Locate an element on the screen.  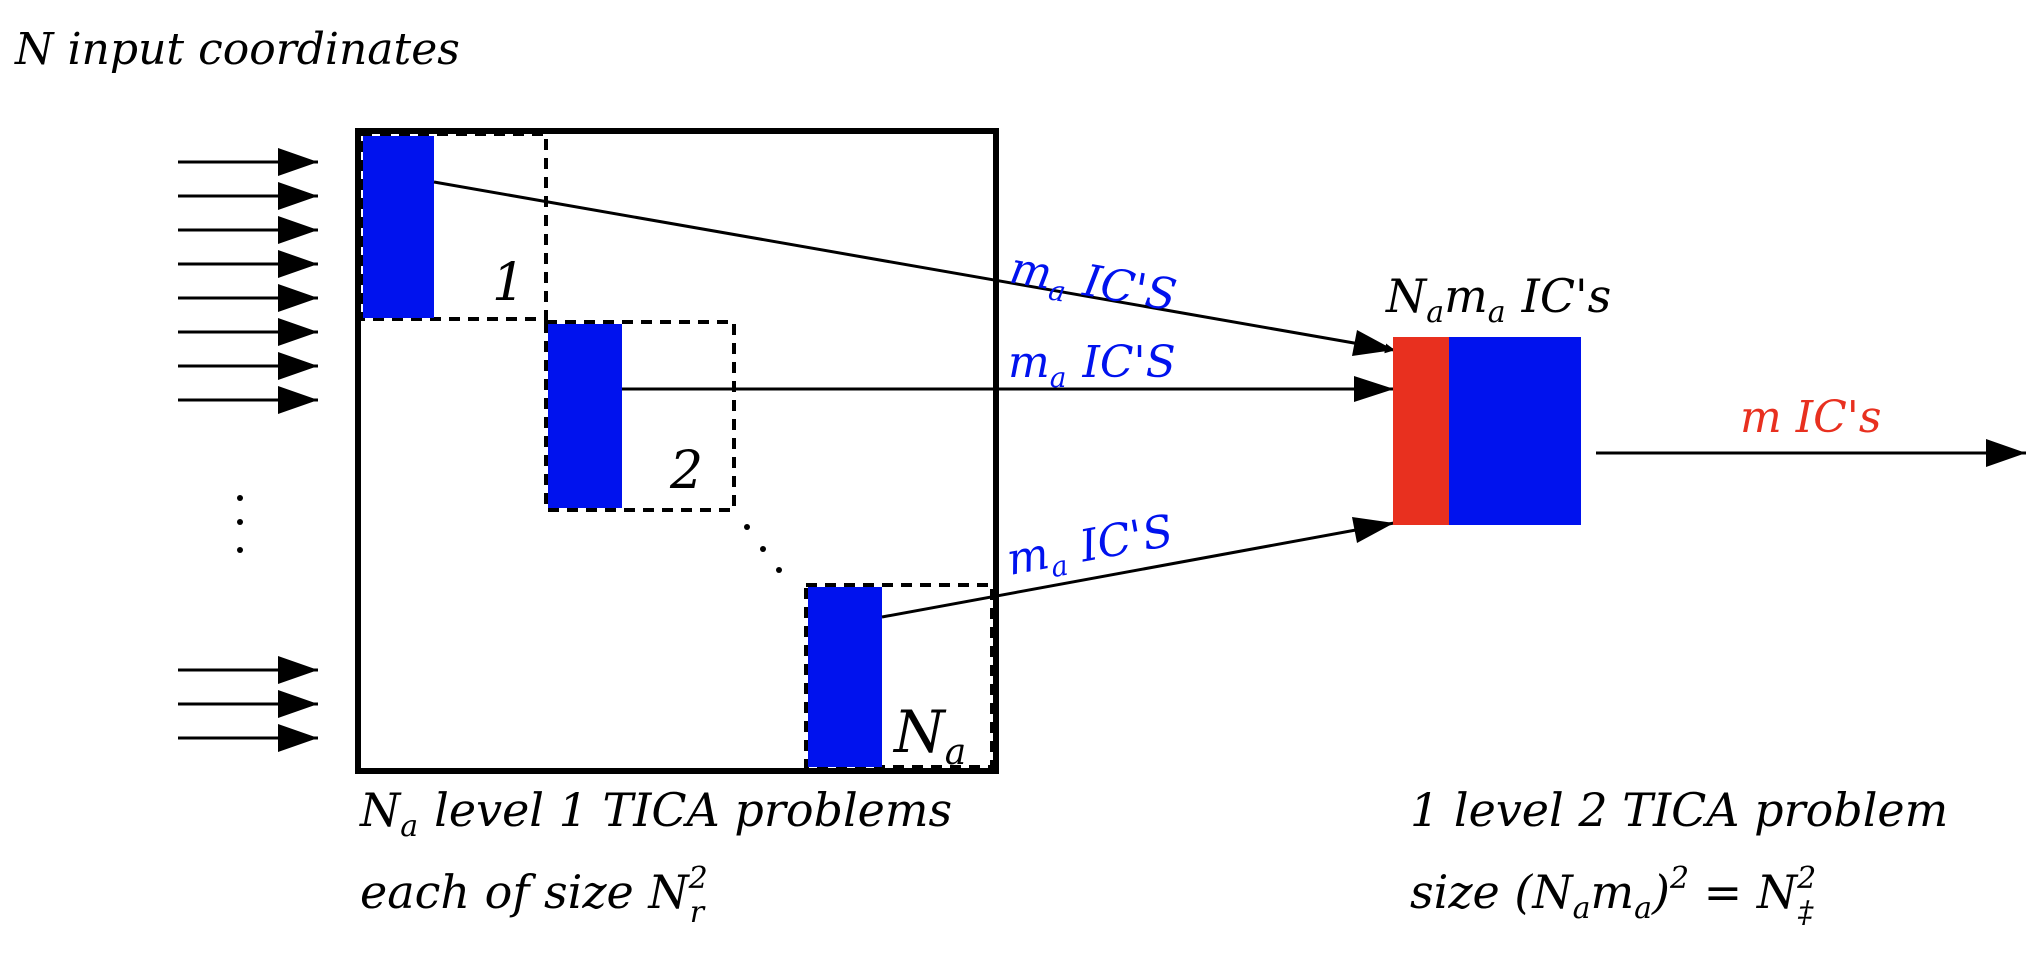
merged-ic-label: Nama IC's is located at coordinates (1498, 299).